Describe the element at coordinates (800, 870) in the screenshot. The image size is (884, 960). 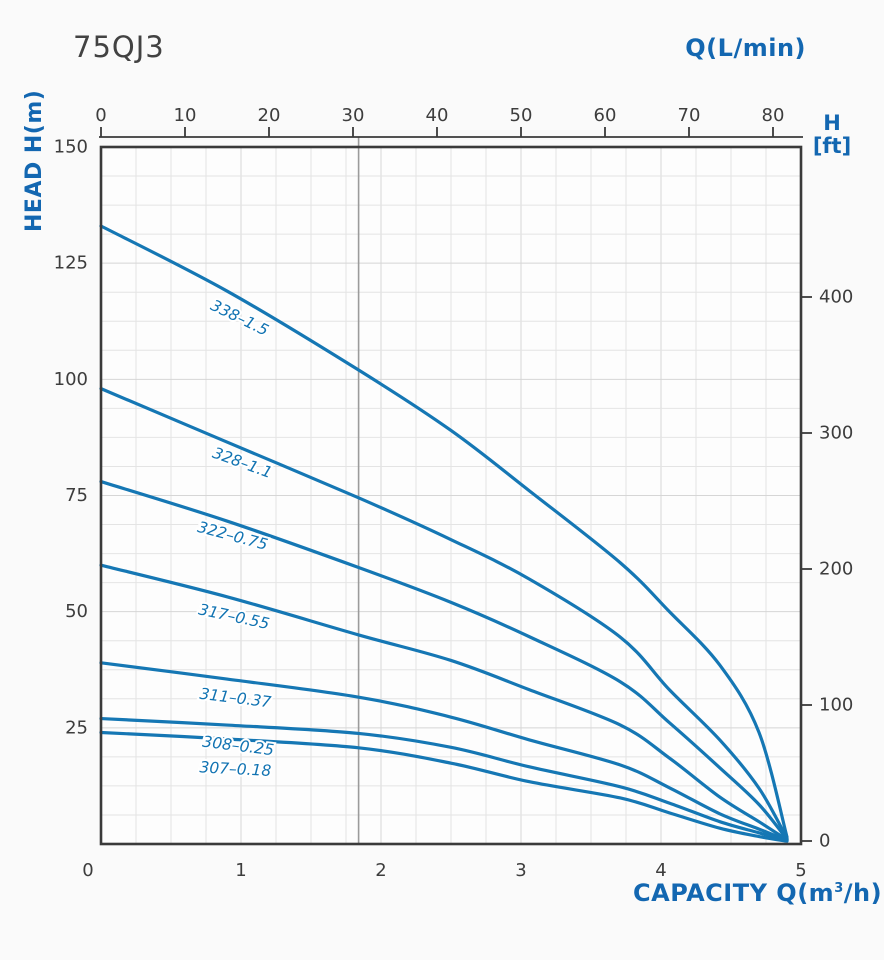
I see `svg-text: 5` at that location.